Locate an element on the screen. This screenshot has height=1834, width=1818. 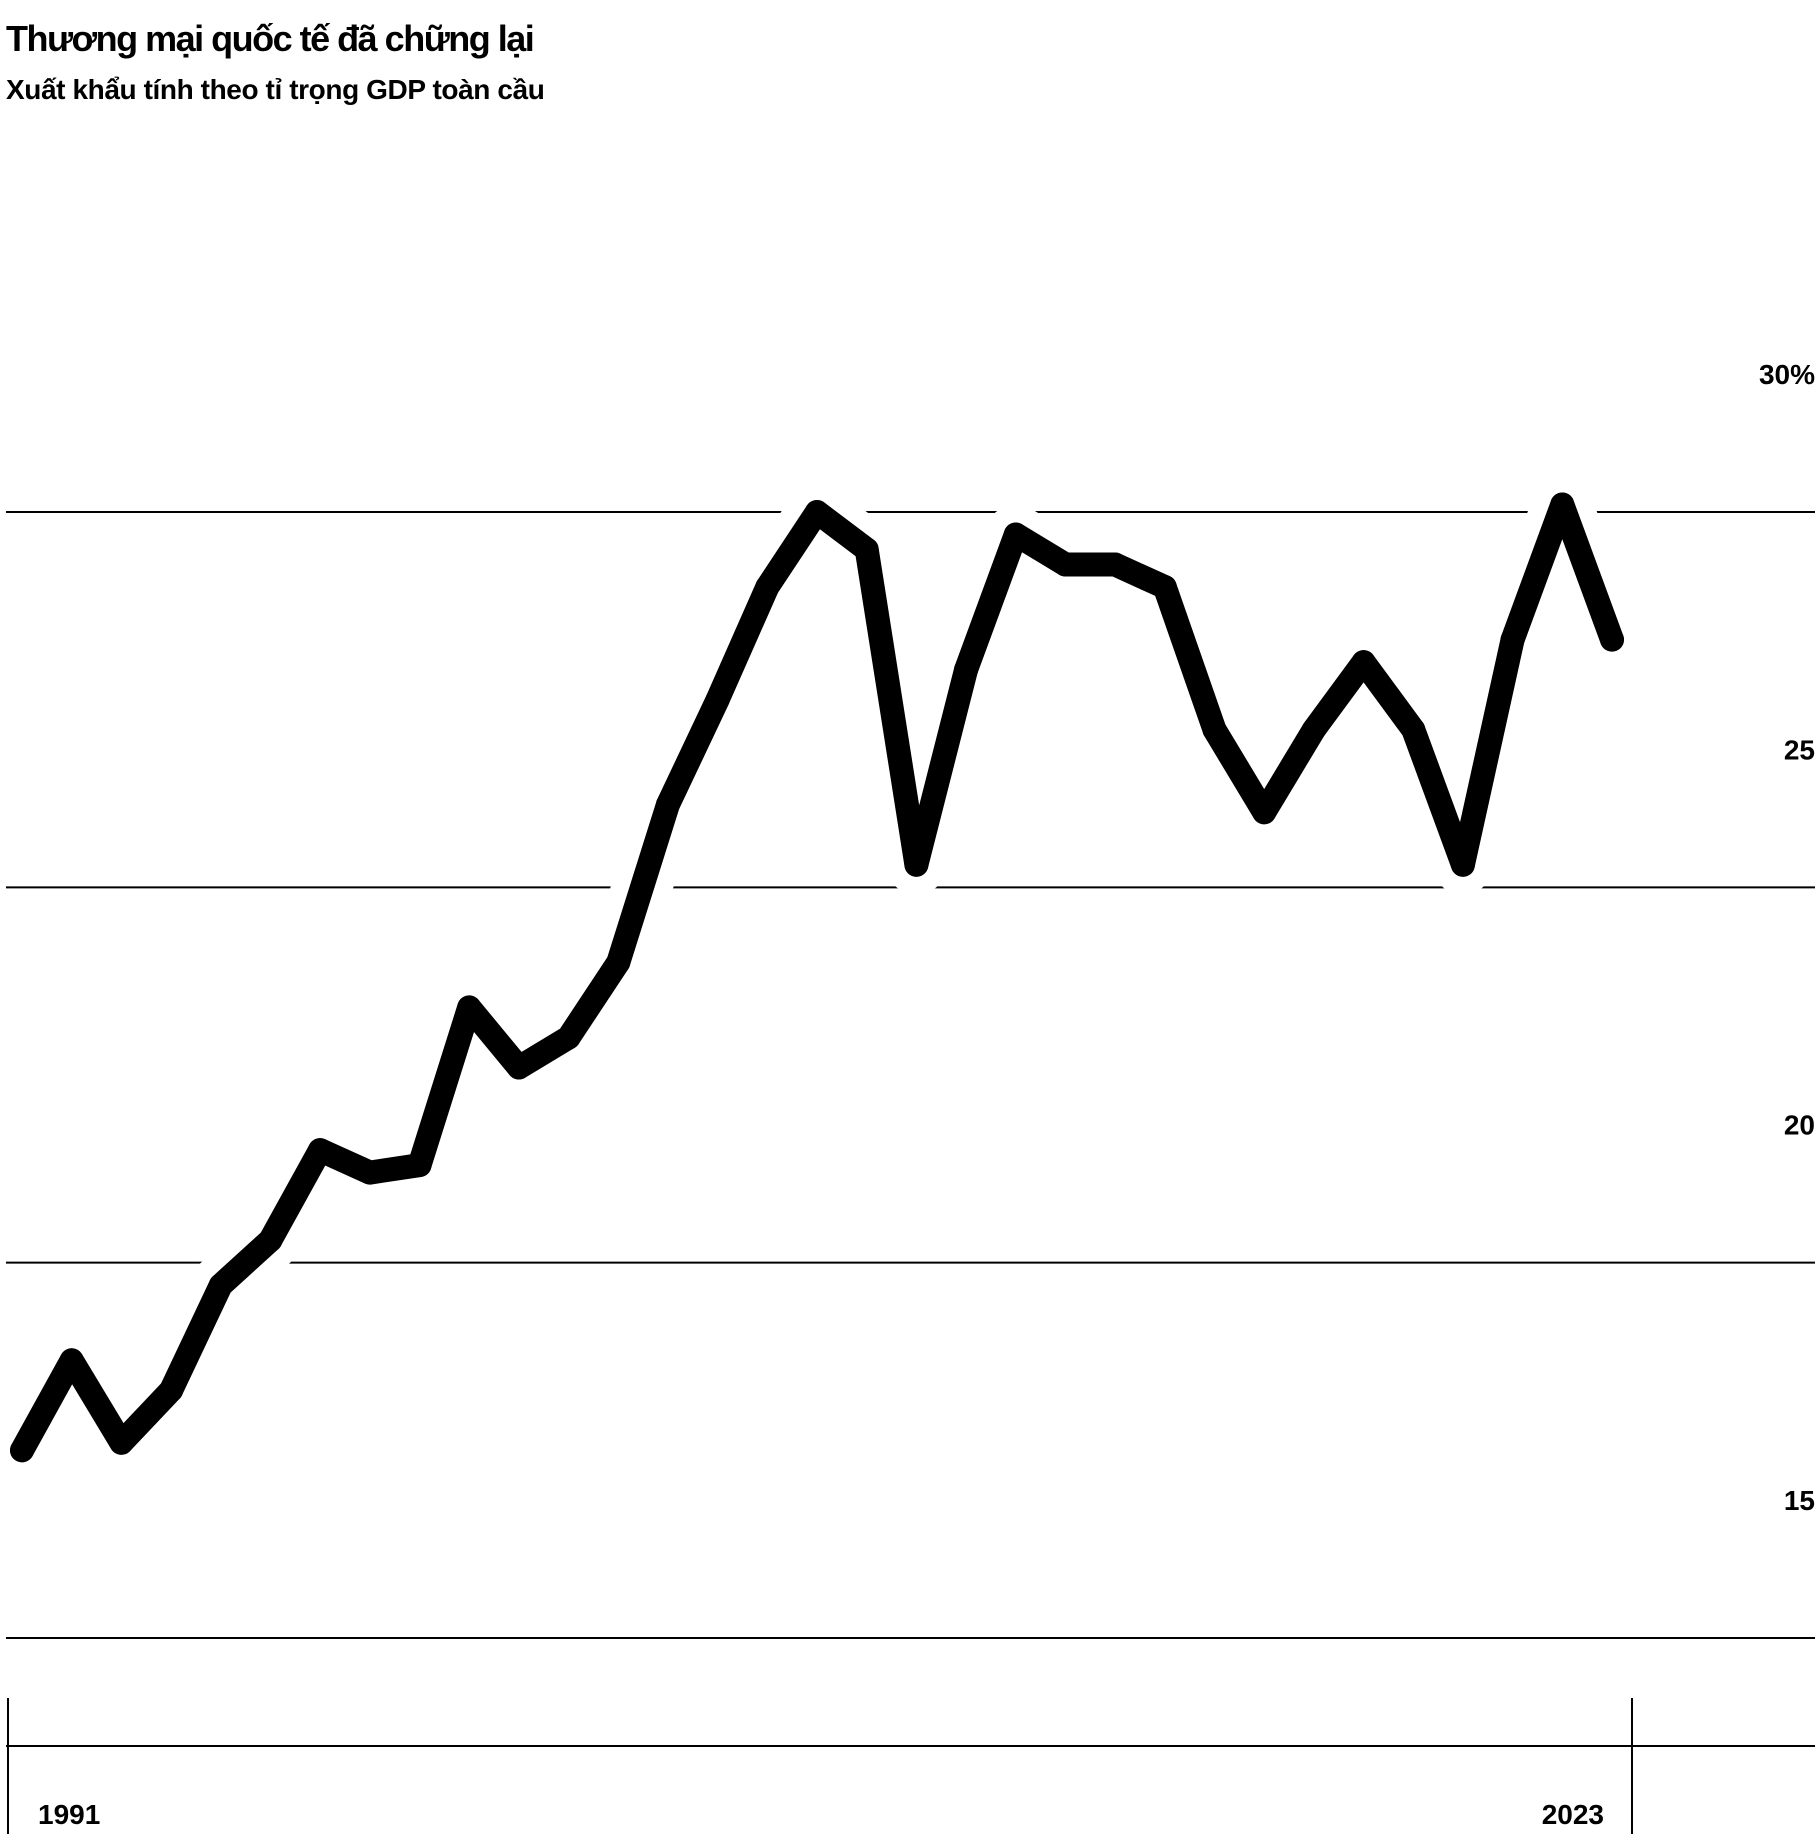
data-point-2012 is located at coordinates (1065, 564).